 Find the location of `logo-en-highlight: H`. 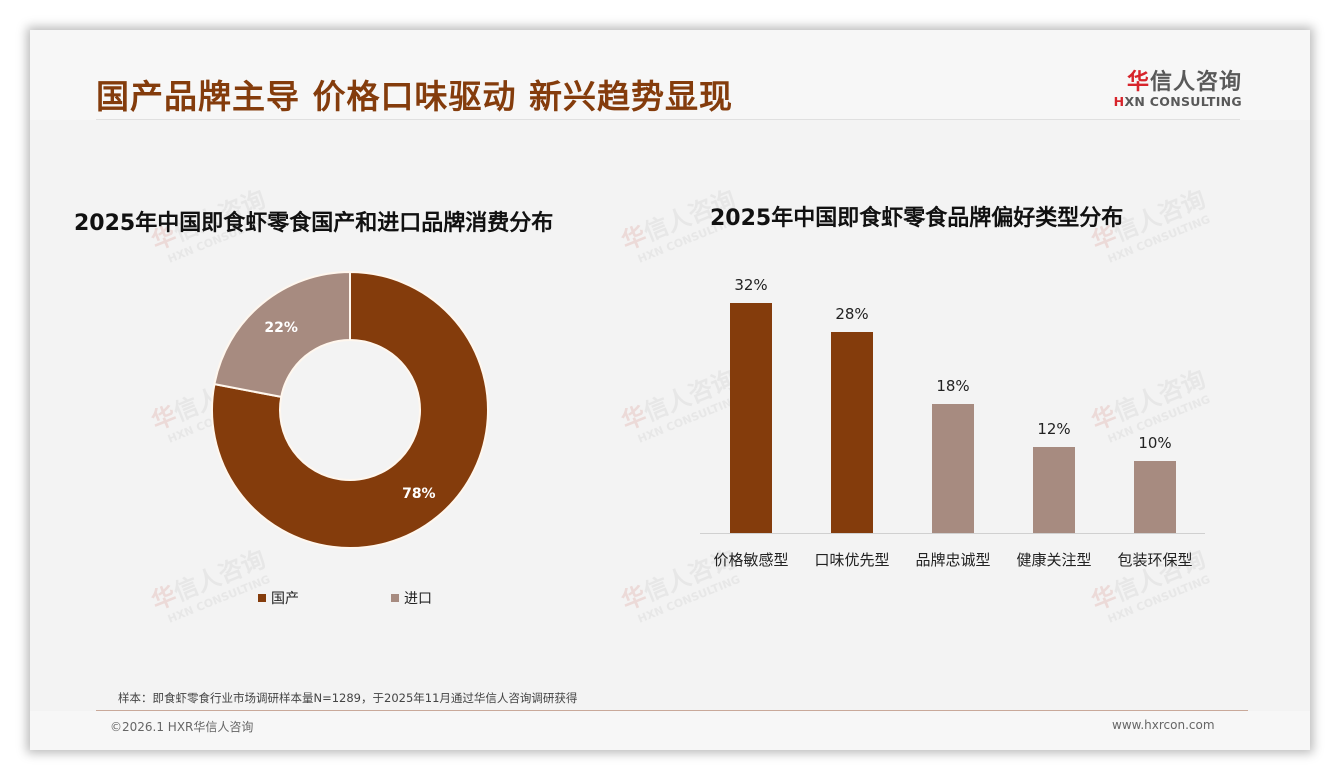

logo-en-highlight: H is located at coordinates (1119, 101).